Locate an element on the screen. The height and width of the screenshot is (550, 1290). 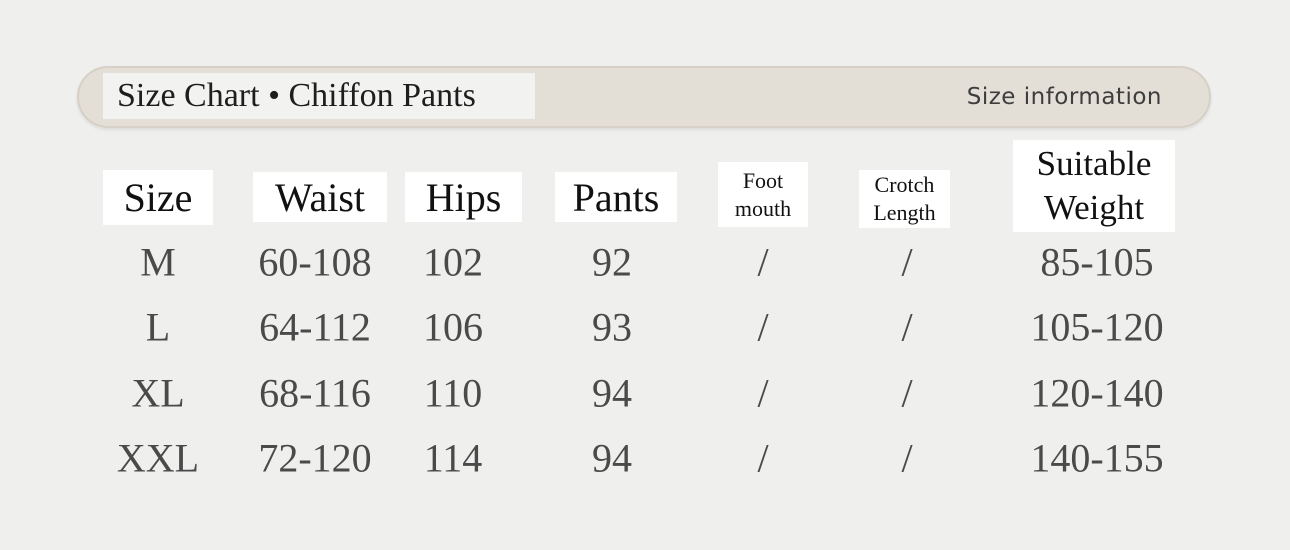
table-cell: 92 is located at coordinates (612, 262).